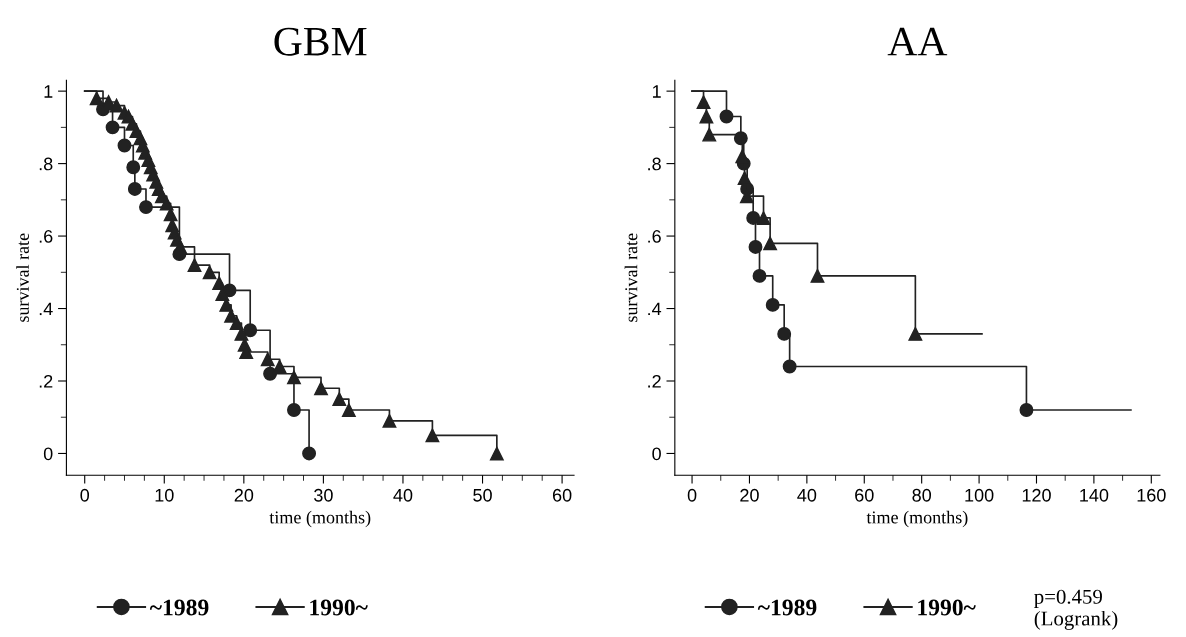 The width and height of the screenshot is (1186, 637). What do you see at coordinates (979, 495) in the screenshot?
I see `x-tick-label: 100` at bounding box center [979, 495].